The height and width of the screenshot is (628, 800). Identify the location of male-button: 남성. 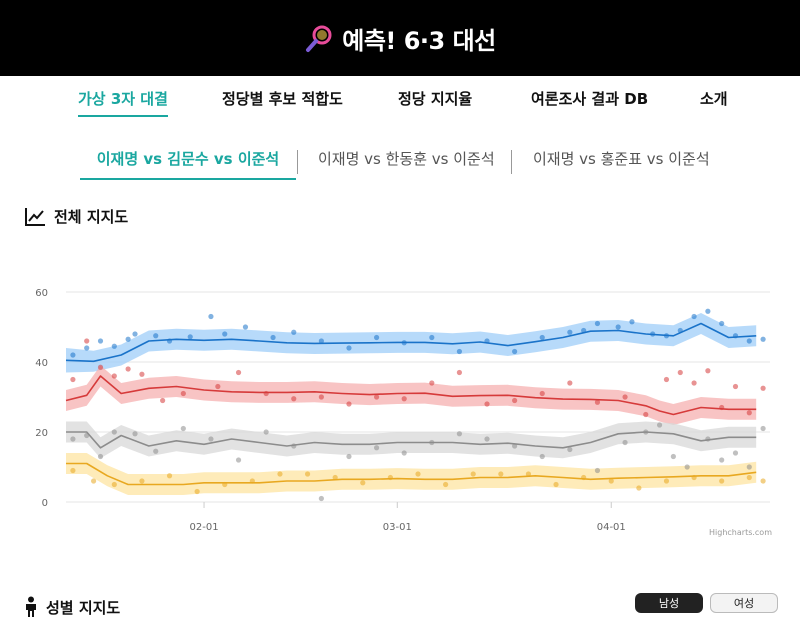
(669, 603).